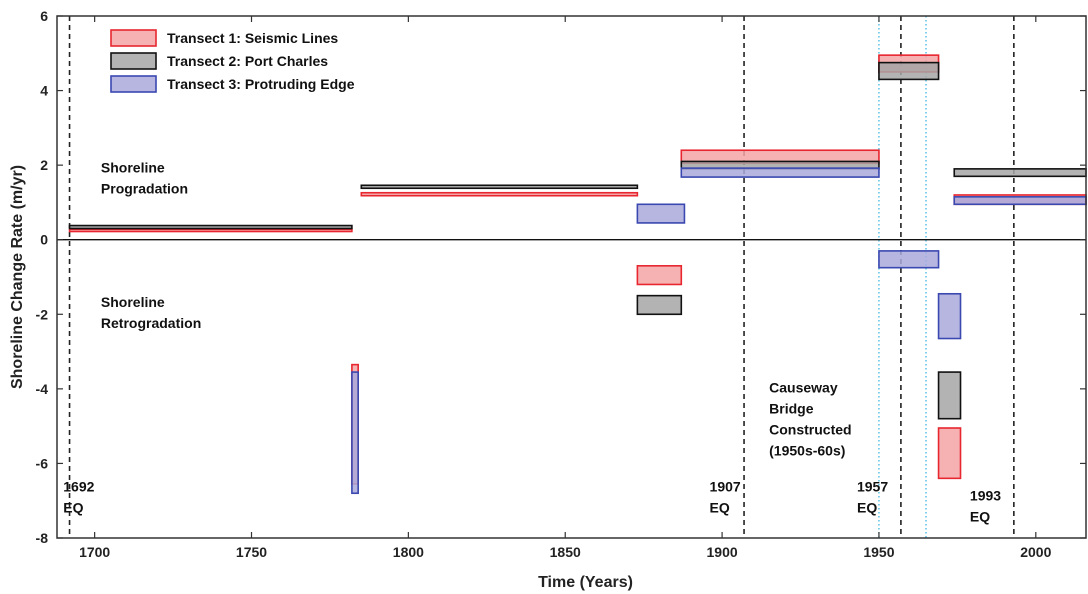 Image resolution: width=1088 pixels, height=594 pixels. What do you see at coordinates (78, 496) in the screenshot?
I see `annotation-2: 1692 EQ` at bounding box center [78, 496].